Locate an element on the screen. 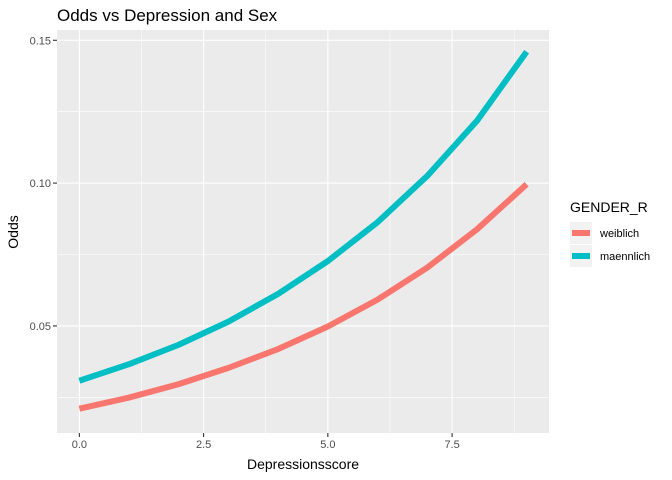 The height and width of the screenshot is (480, 672). legend-label-weiblich: weiblich is located at coordinates (619, 234).